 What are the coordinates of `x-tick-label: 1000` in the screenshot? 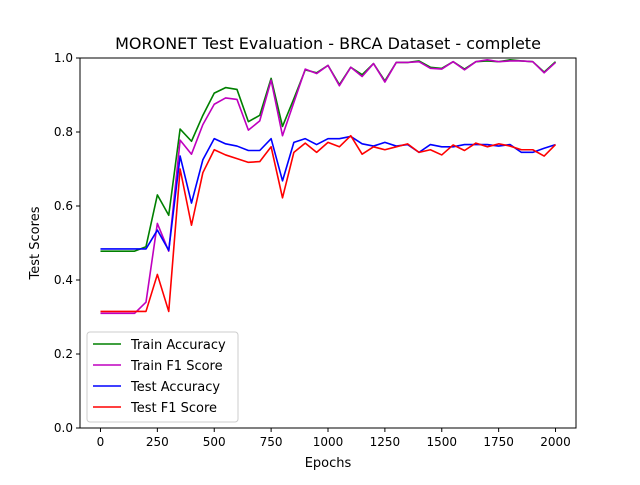 It's located at (328, 442).